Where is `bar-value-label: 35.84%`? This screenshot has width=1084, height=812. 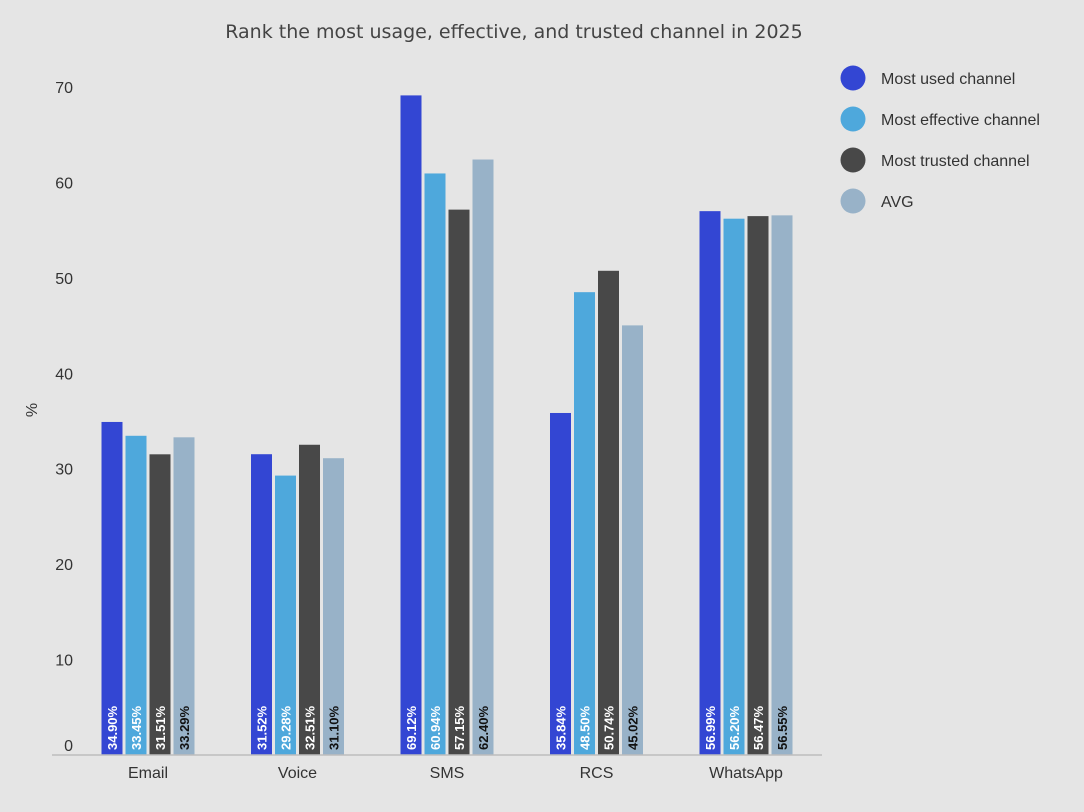
bar-value-label: 35.84% is located at coordinates (561, 727).